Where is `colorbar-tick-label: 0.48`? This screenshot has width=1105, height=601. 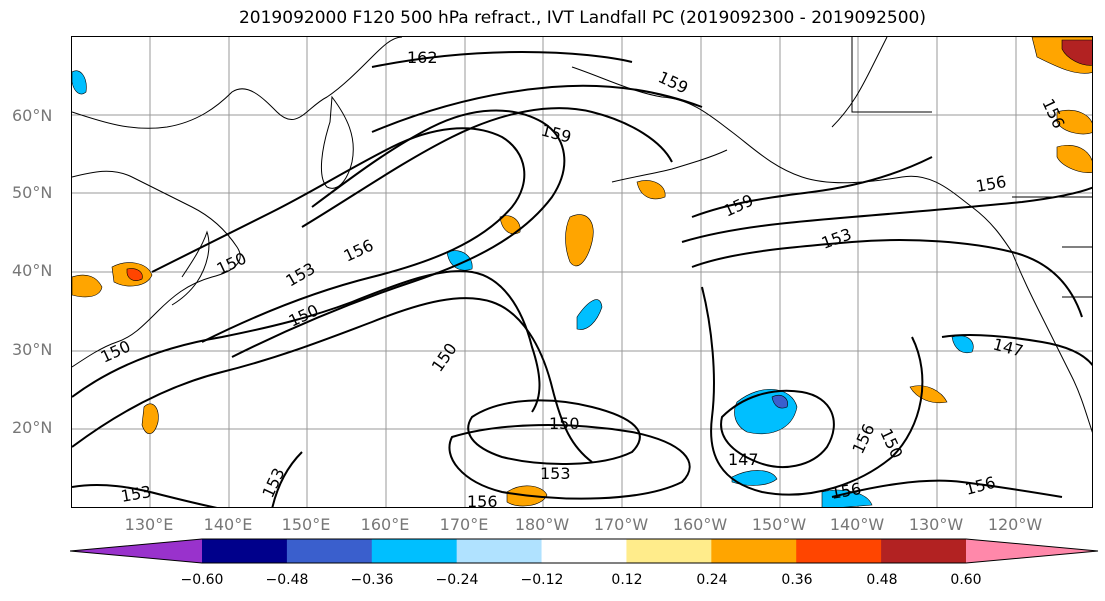
colorbar-tick-label: 0.48 is located at coordinates (882, 580).